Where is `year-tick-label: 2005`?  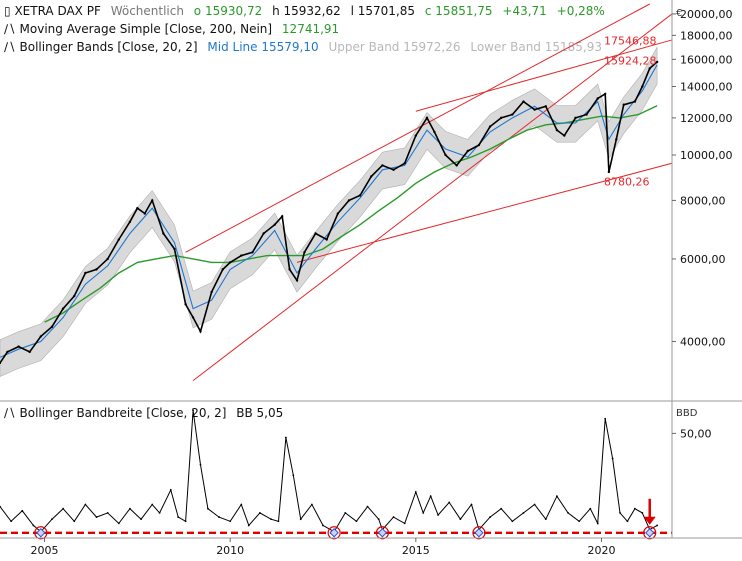
year-tick-label: 2005 is located at coordinates (45, 550).